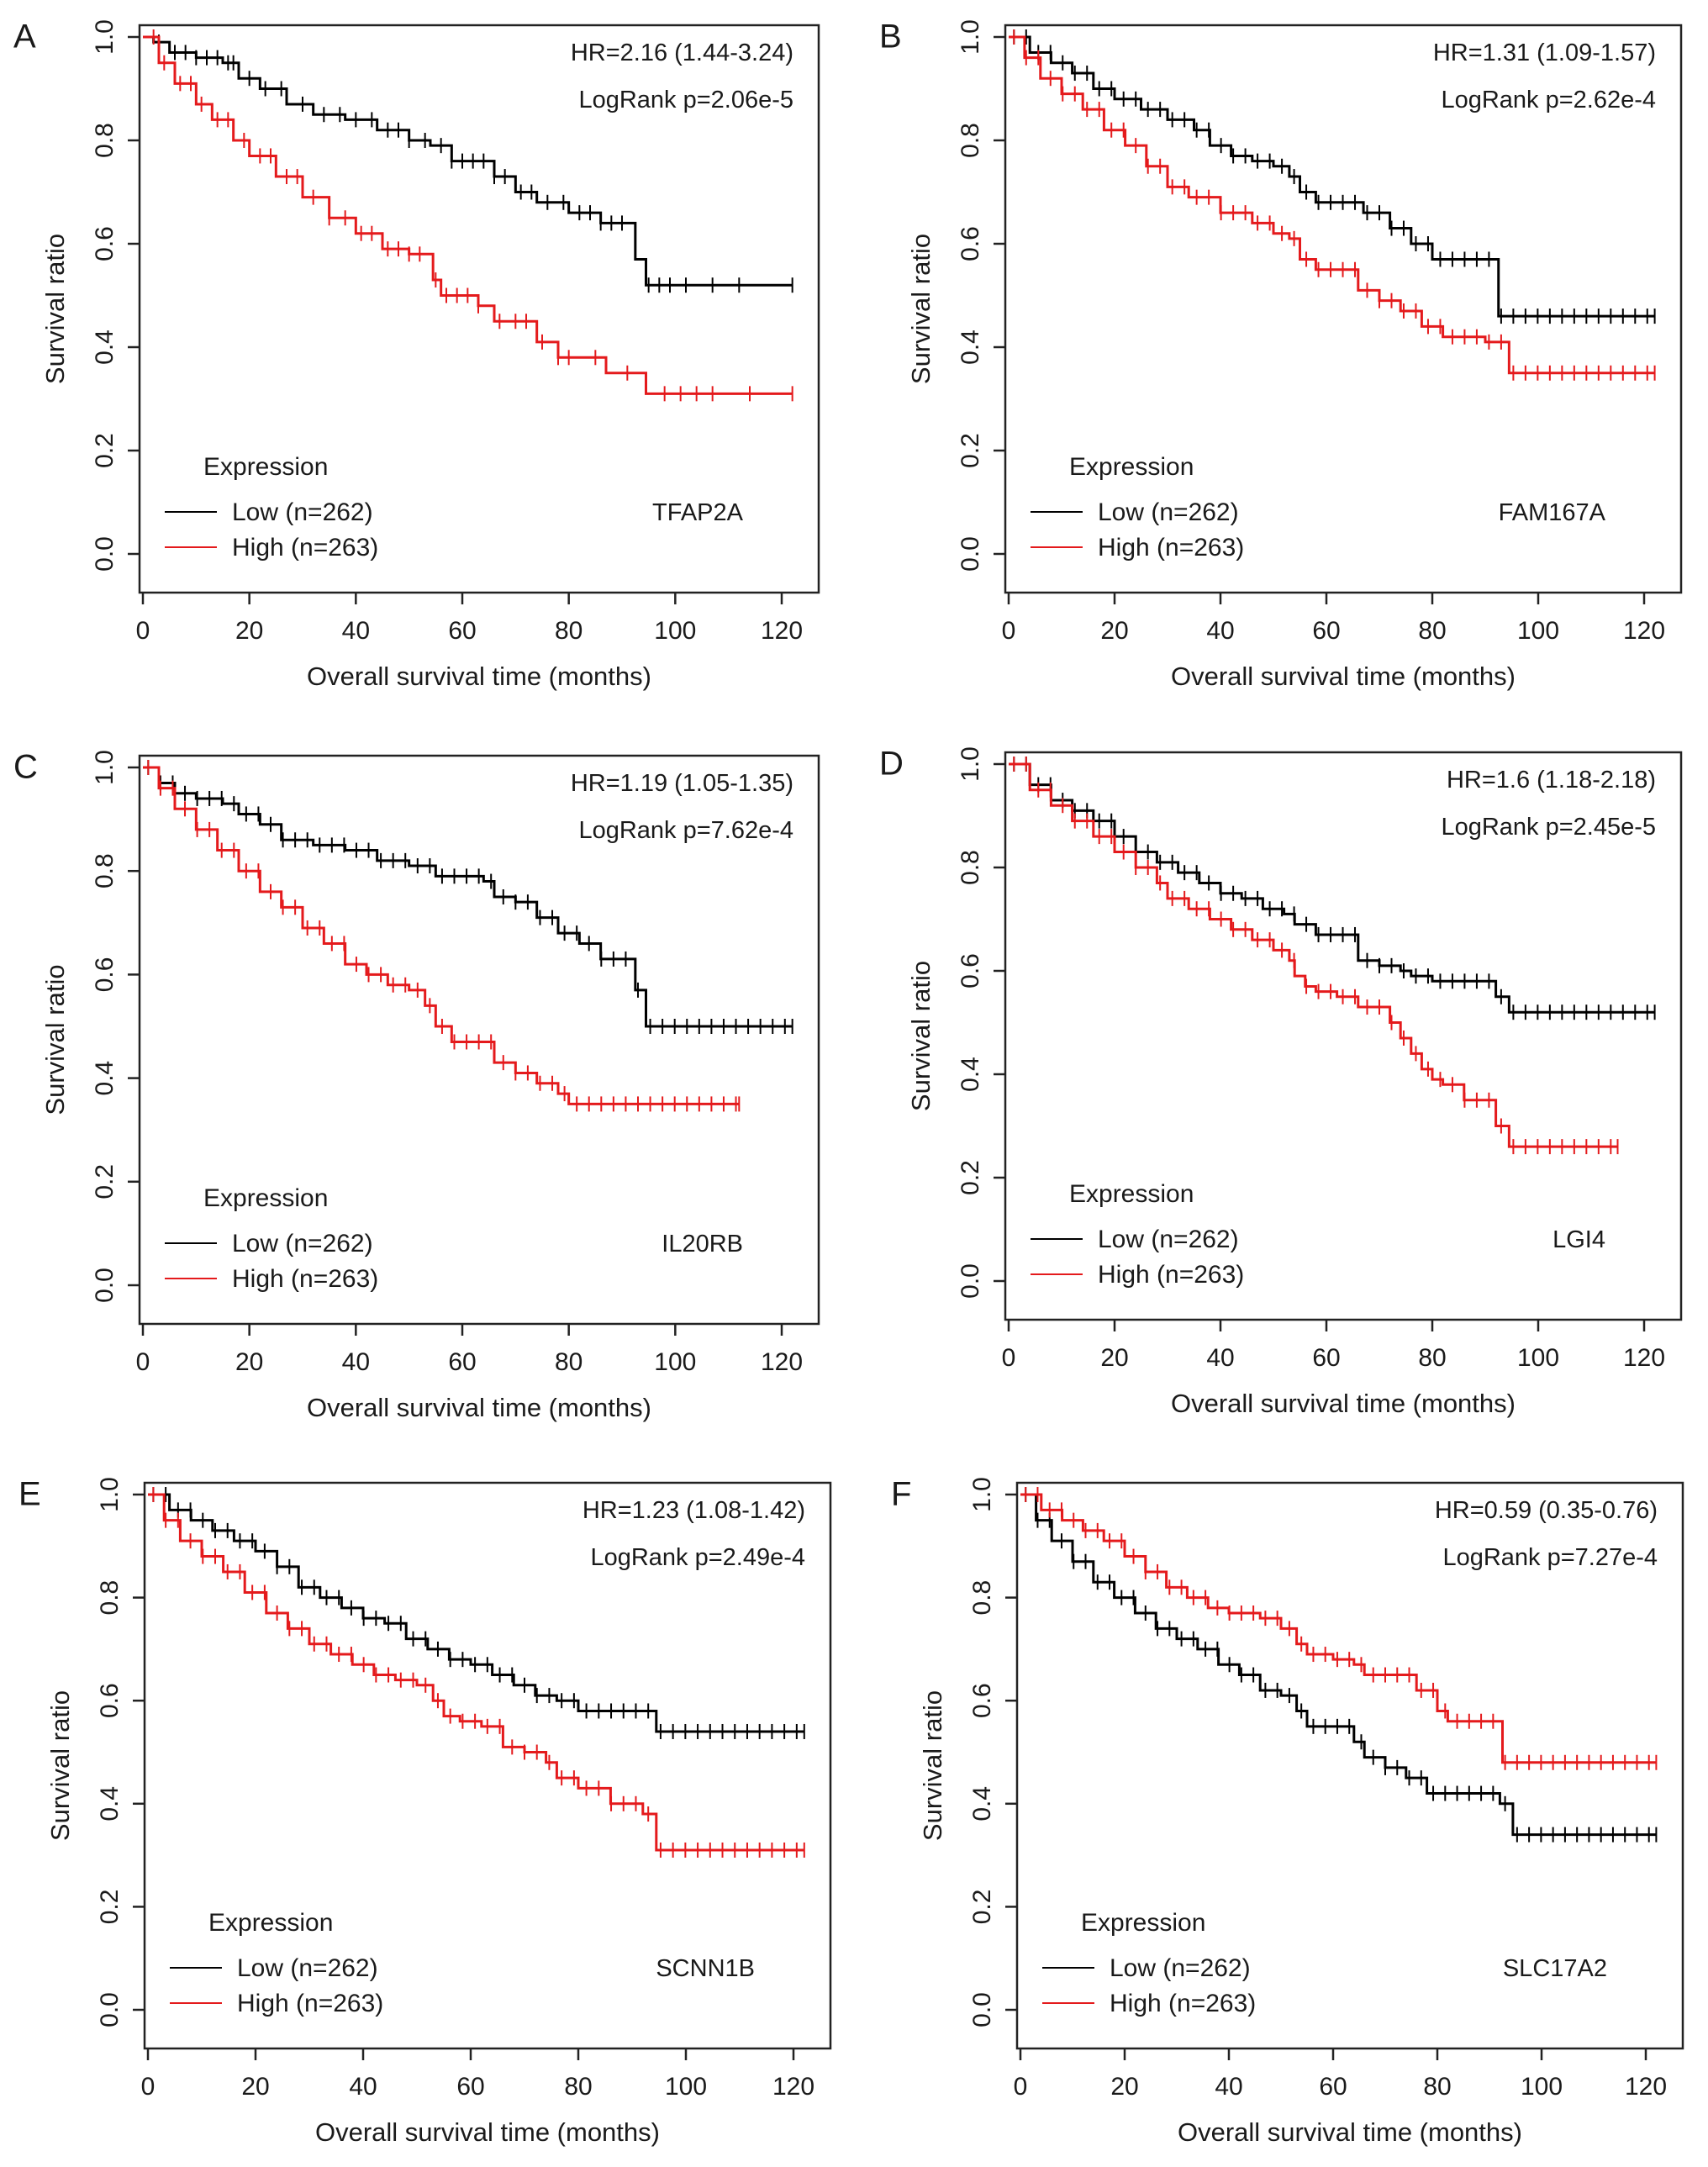 This screenshot has width=1708, height=2167. I want to click on hr-annotation: HR=0.59 (0.35-0.76), so click(1546, 1510).